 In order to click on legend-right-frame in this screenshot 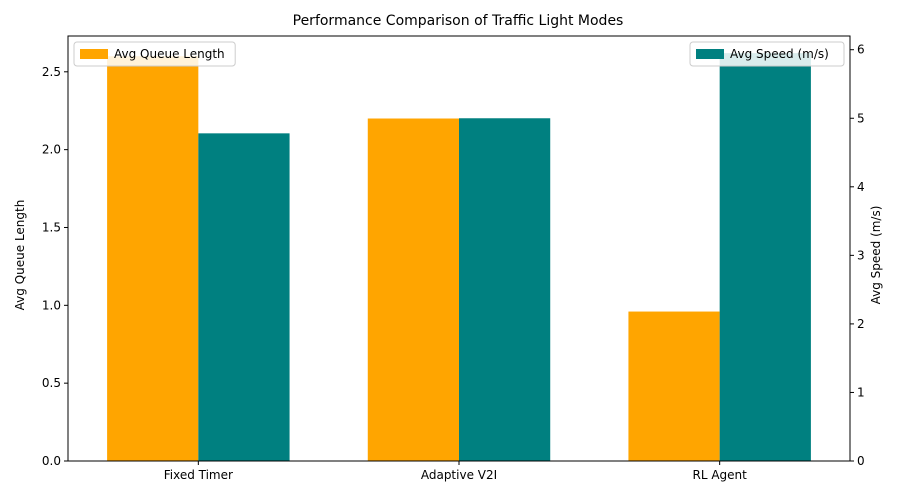, I will do `click(767, 54)`.